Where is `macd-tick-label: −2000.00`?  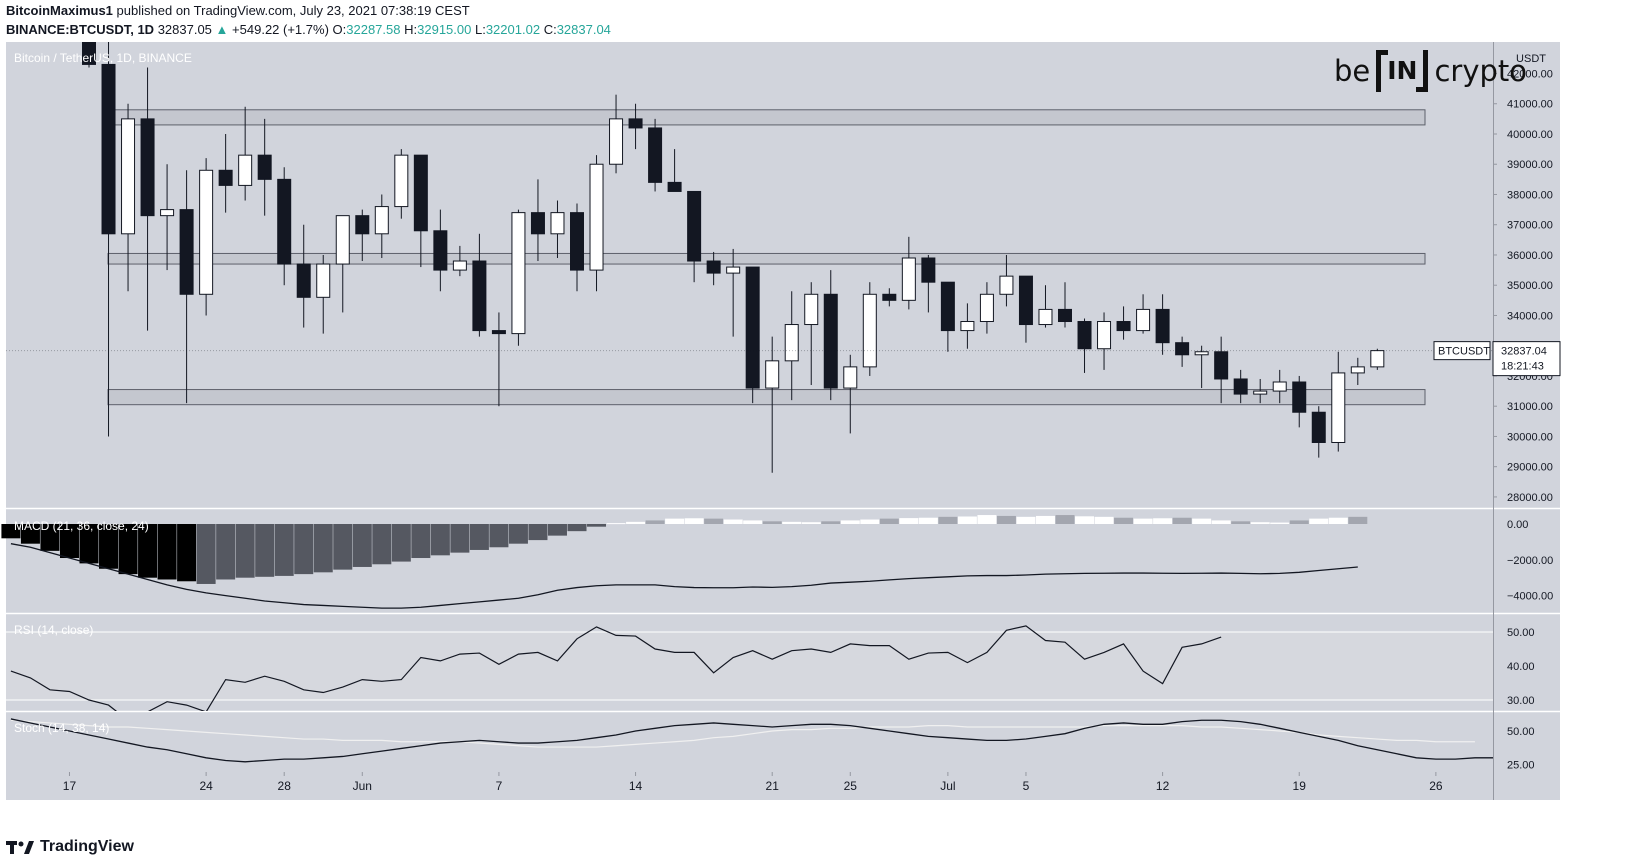 macd-tick-label: −2000.00 is located at coordinates (1530, 561).